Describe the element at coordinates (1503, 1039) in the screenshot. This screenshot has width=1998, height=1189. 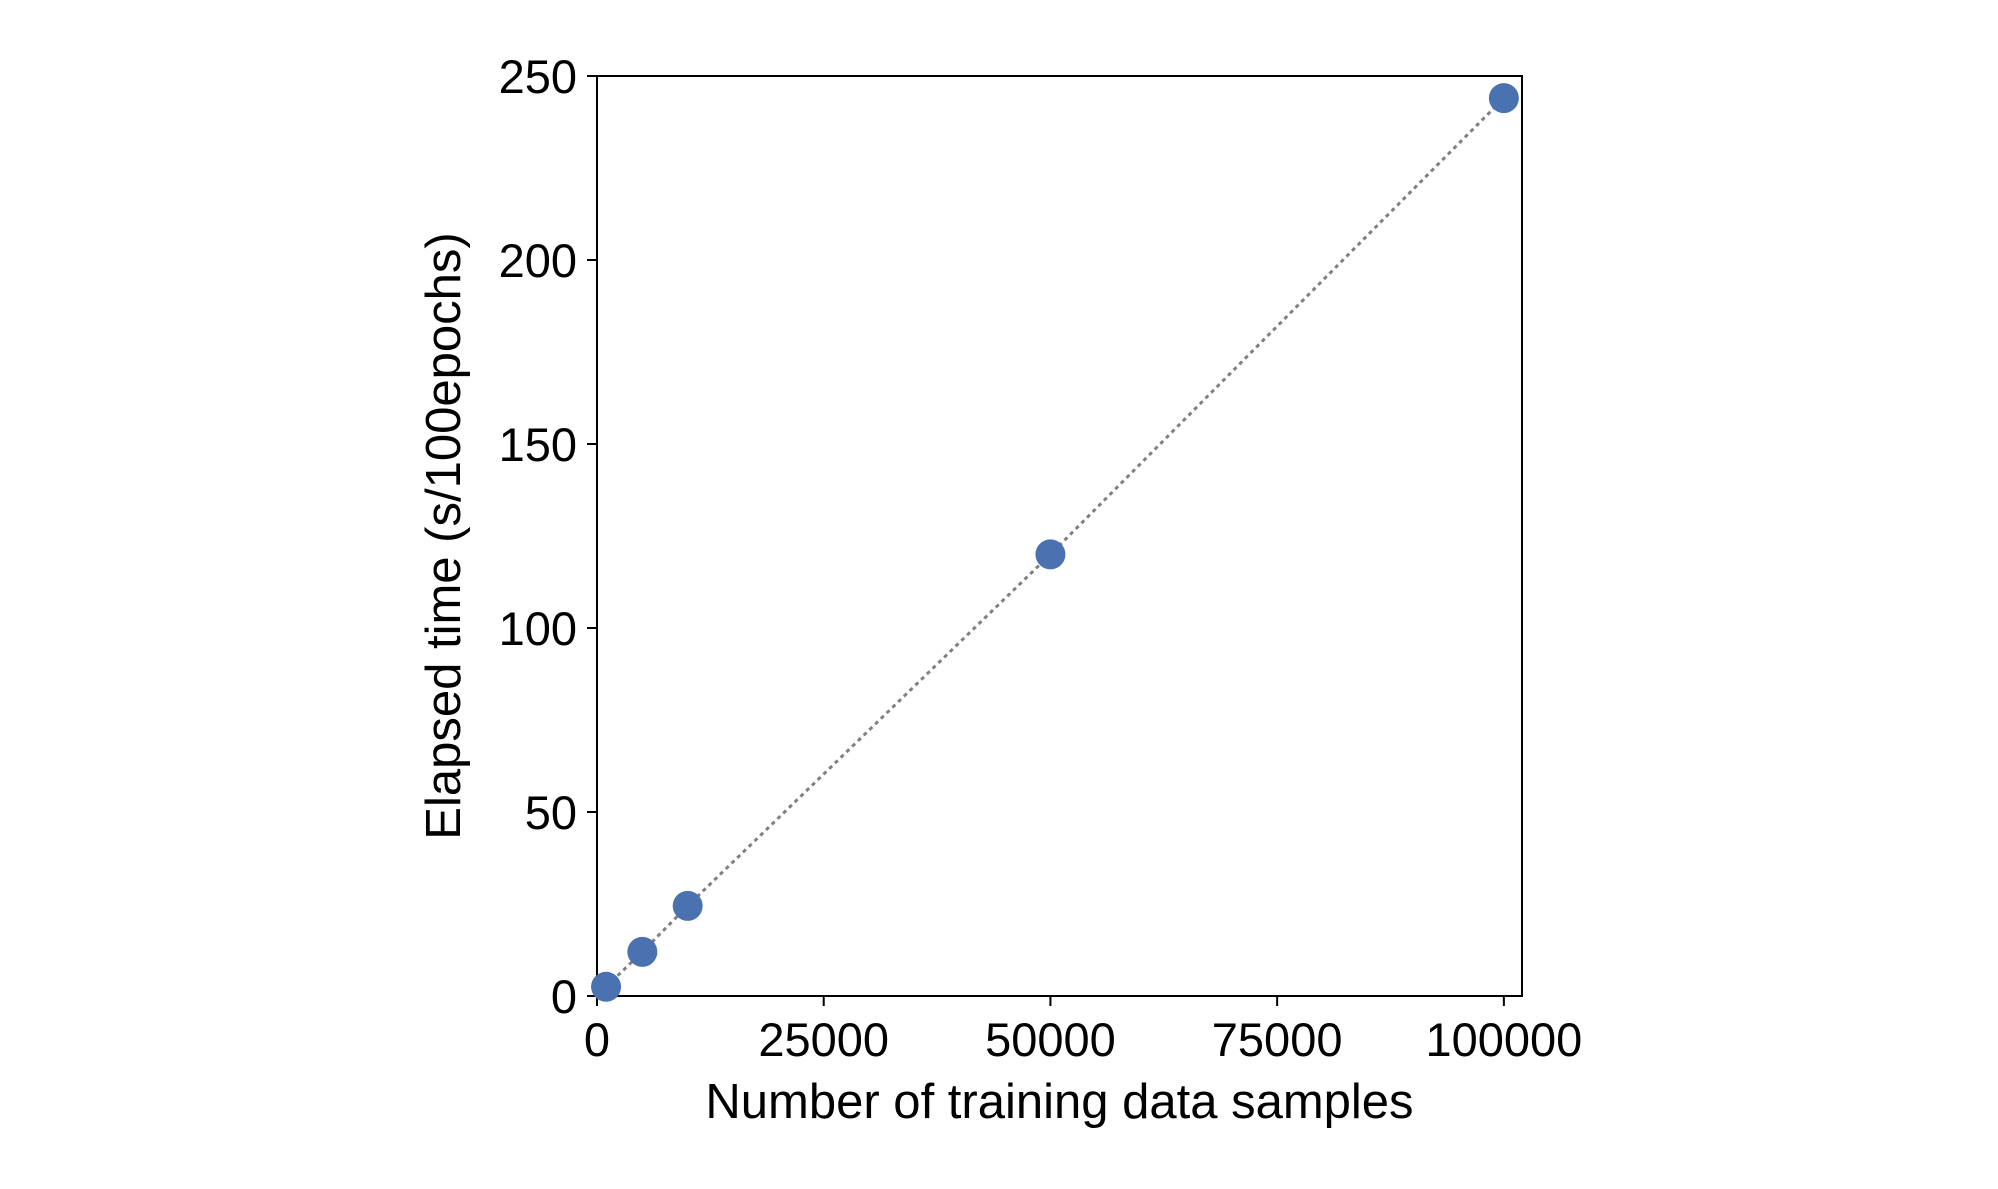
I see `x-tick-label: 100000` at that location.